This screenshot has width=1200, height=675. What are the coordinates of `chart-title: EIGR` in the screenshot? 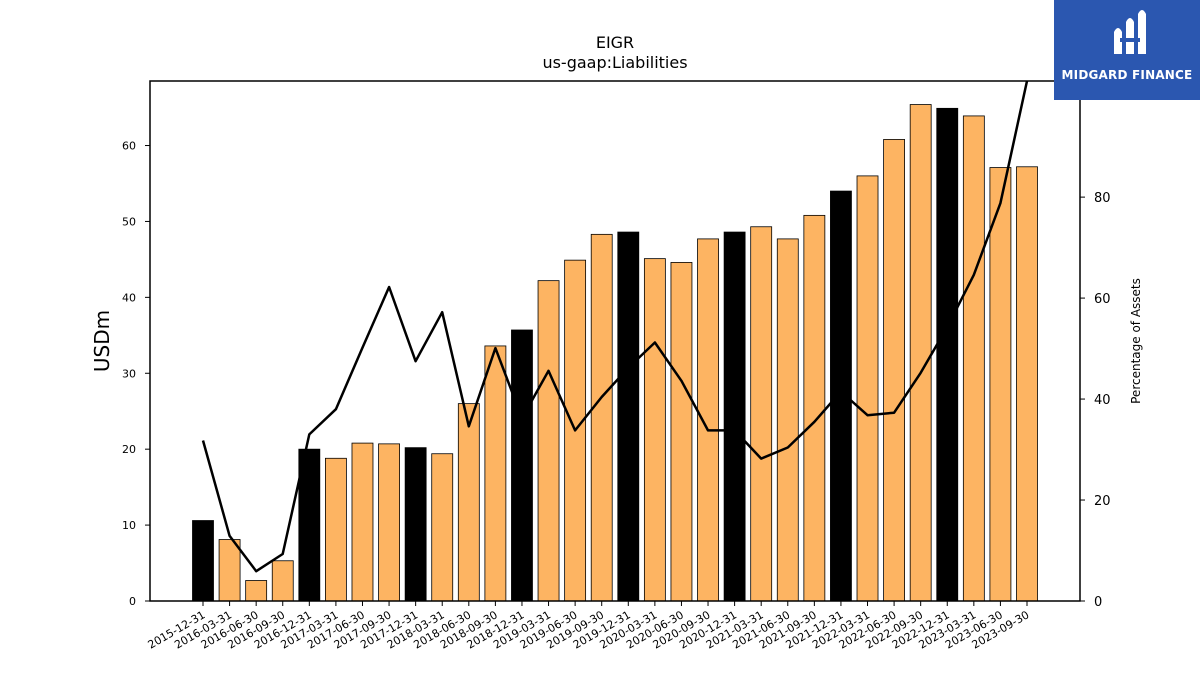 It's located at (615, 42).